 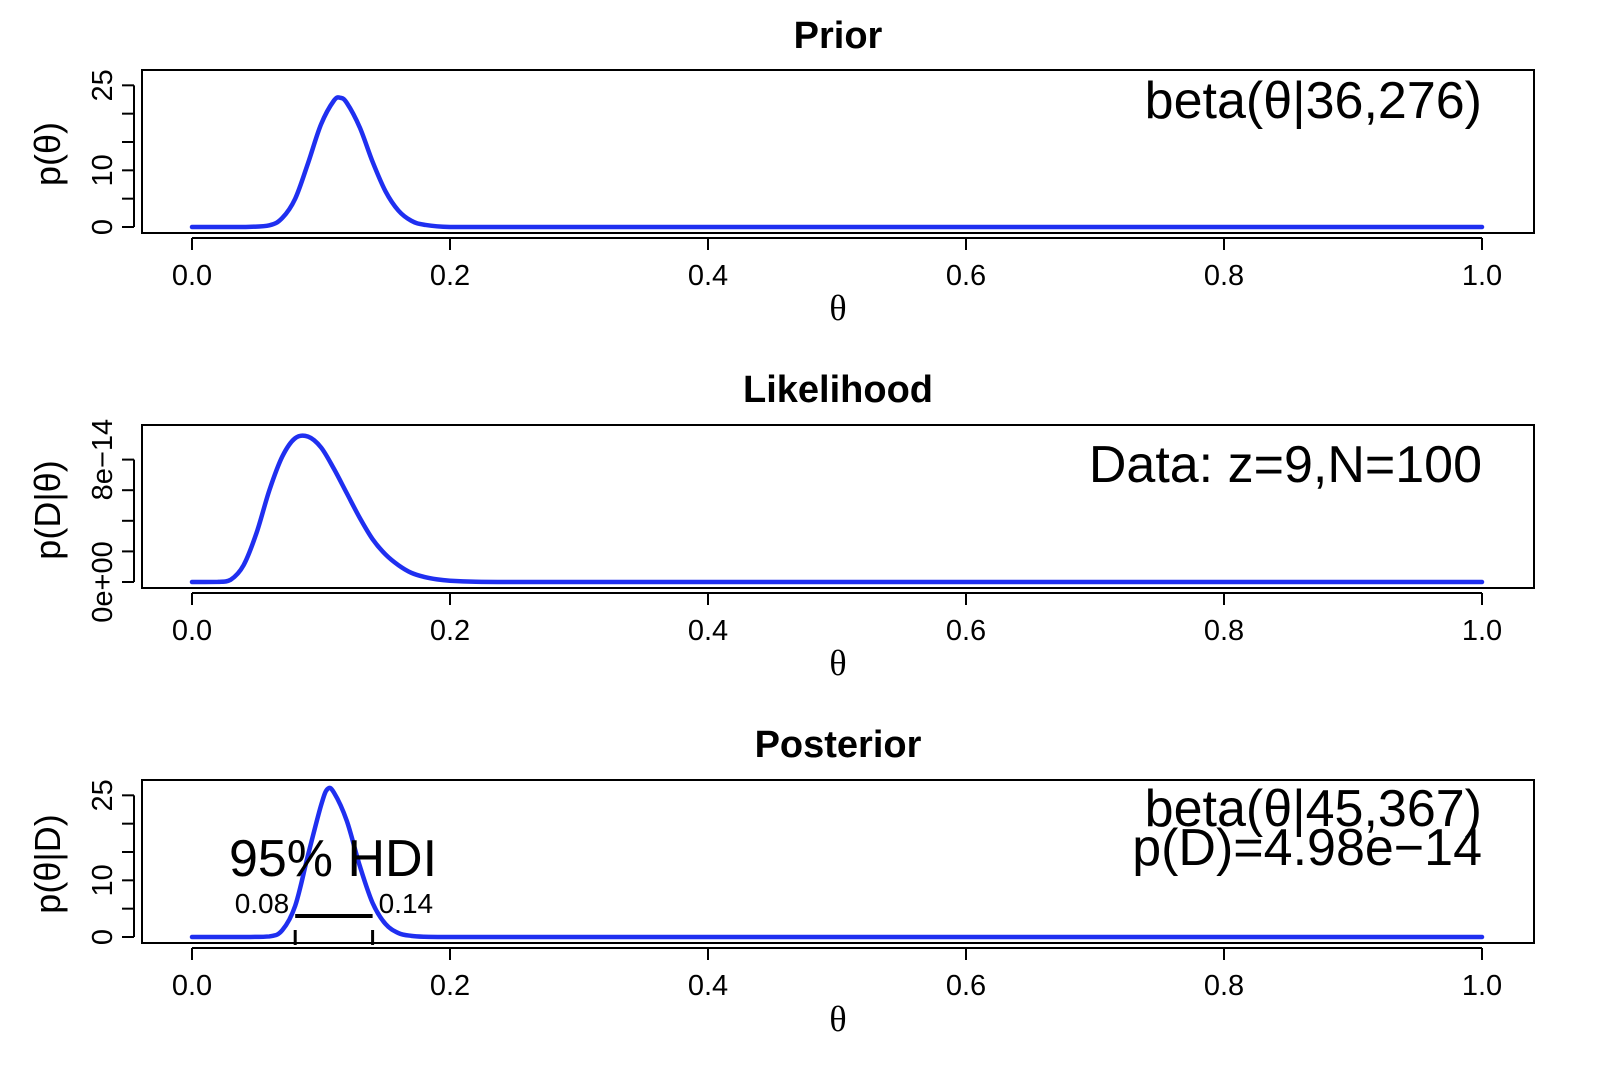 I want to click on prior-x-axis-label: θ, so click(x=837, y=308).